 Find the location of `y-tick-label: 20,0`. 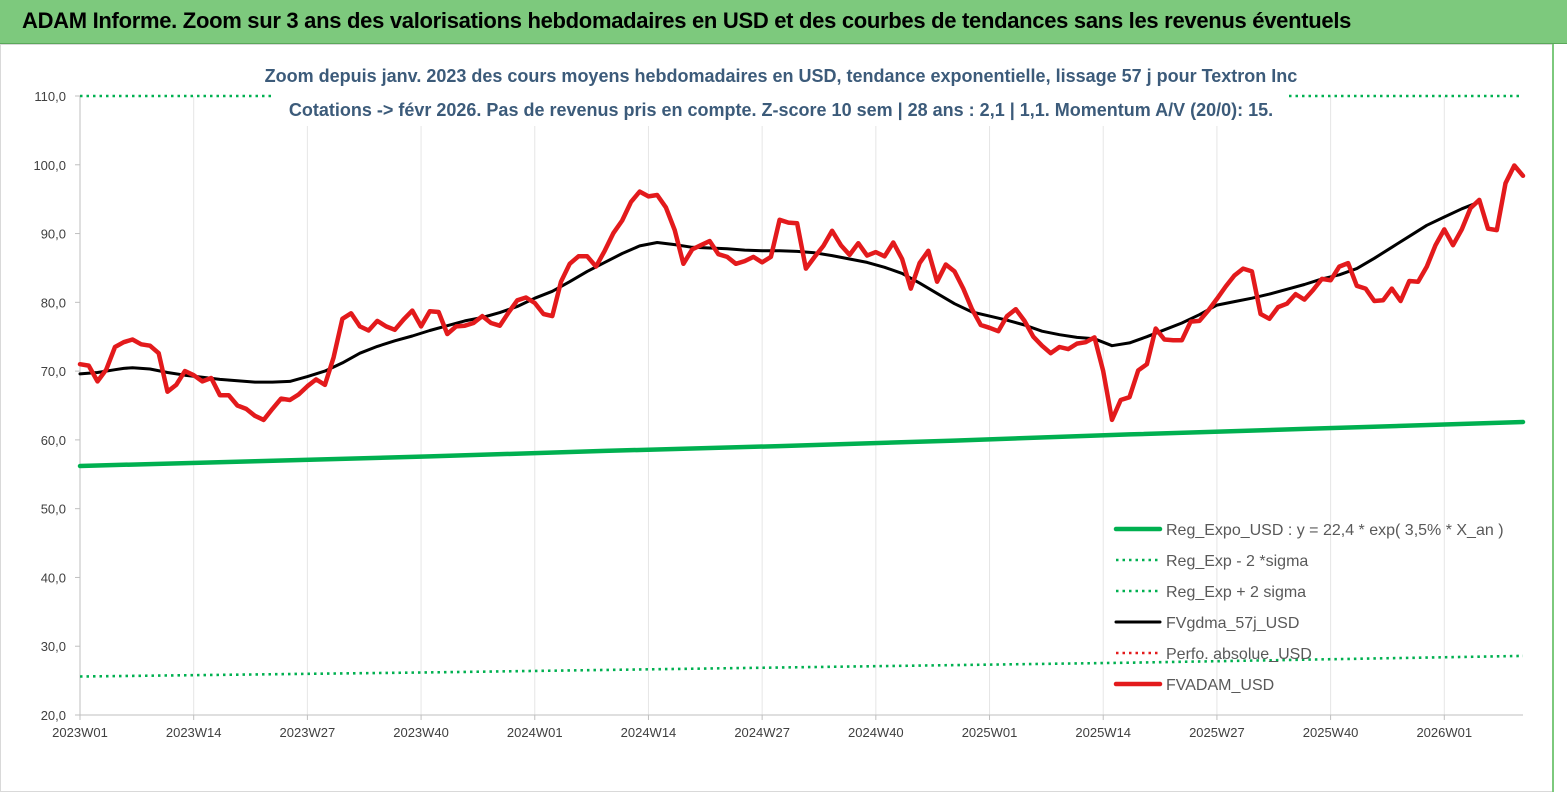

y-tick-label: 20,0 is located at coordinates (53, 715).